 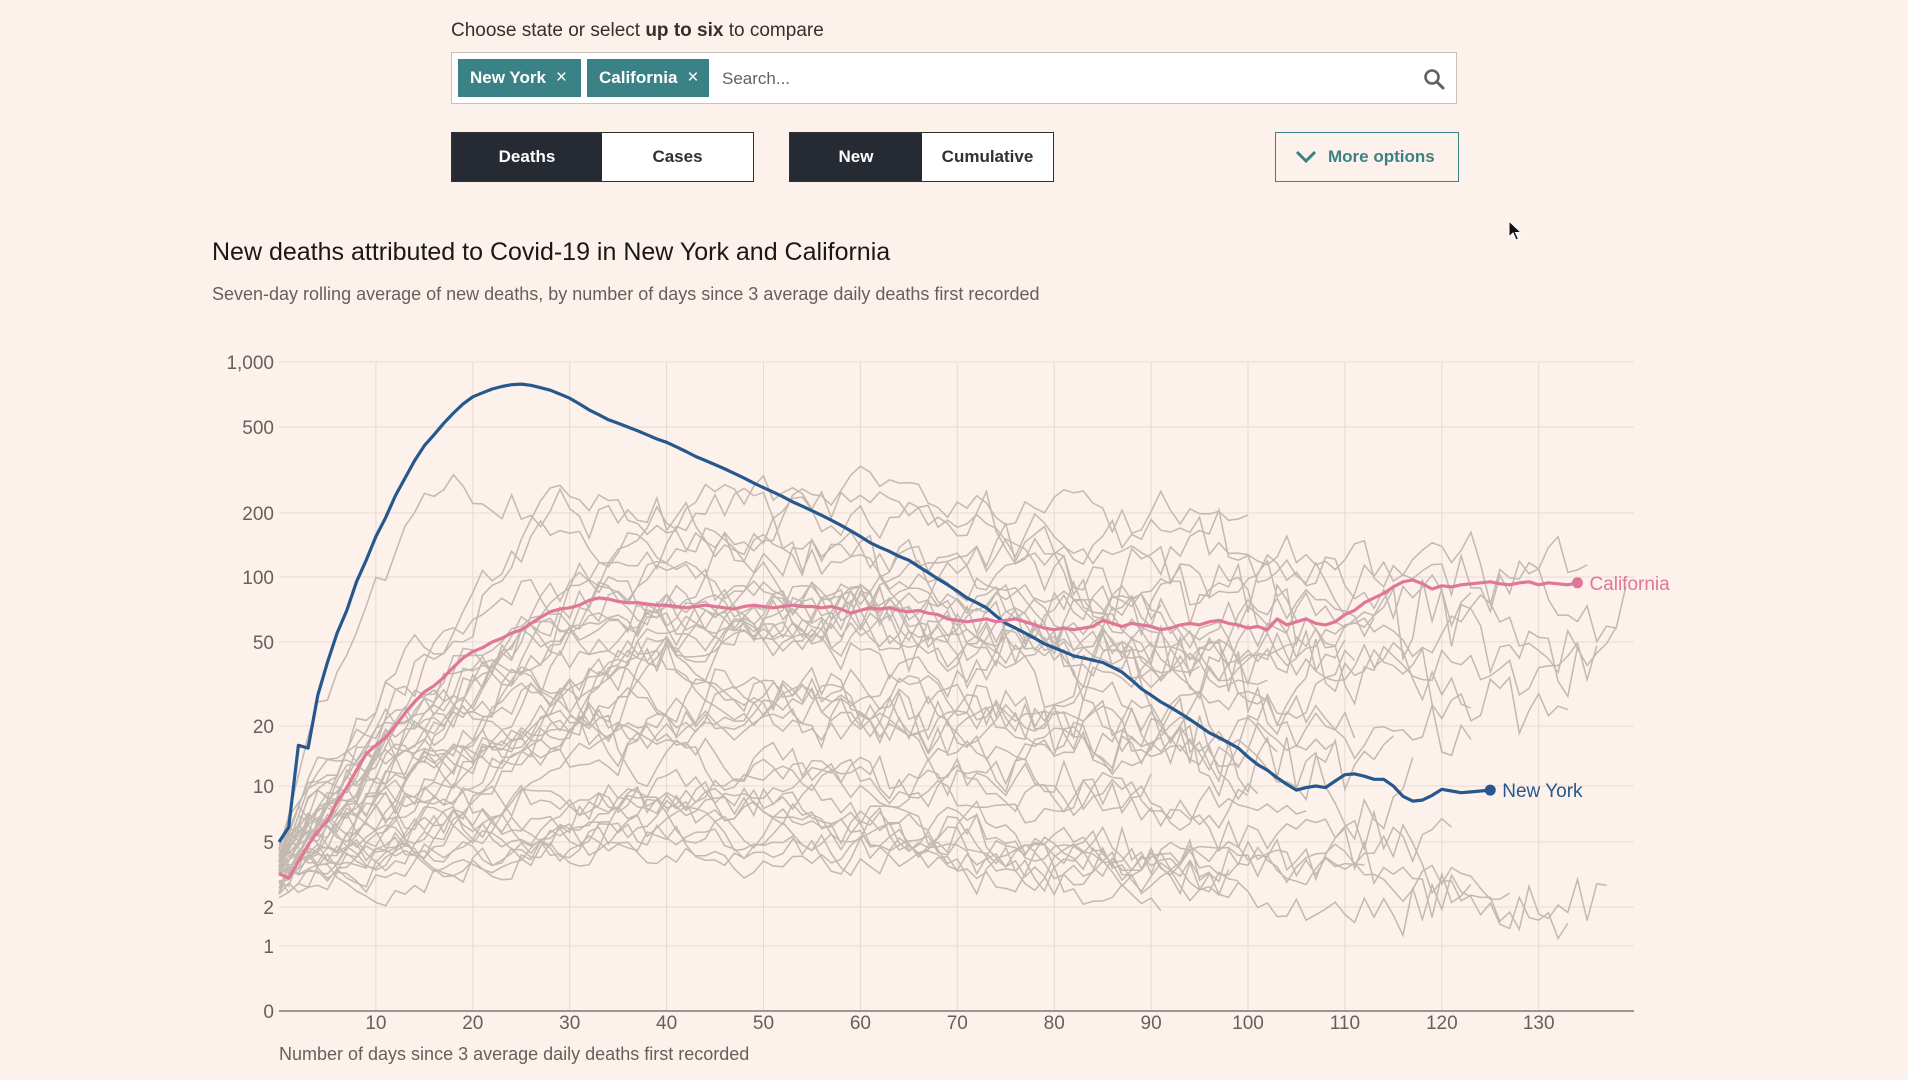 What do you see at coordinates (1151, 1023) in the screenshot?
I see `x-tick-label: 90` at bounding box center [1151, 1023].